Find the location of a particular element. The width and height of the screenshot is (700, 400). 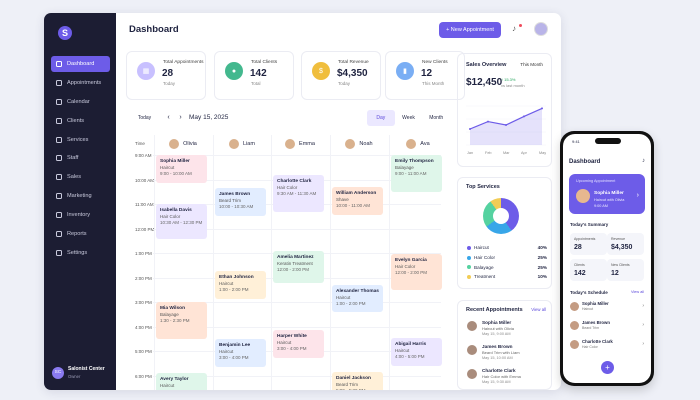

appointment-event: Abigail Harris Haircut 4:00 - 5:00 PM is located at coordinates (416, 351).